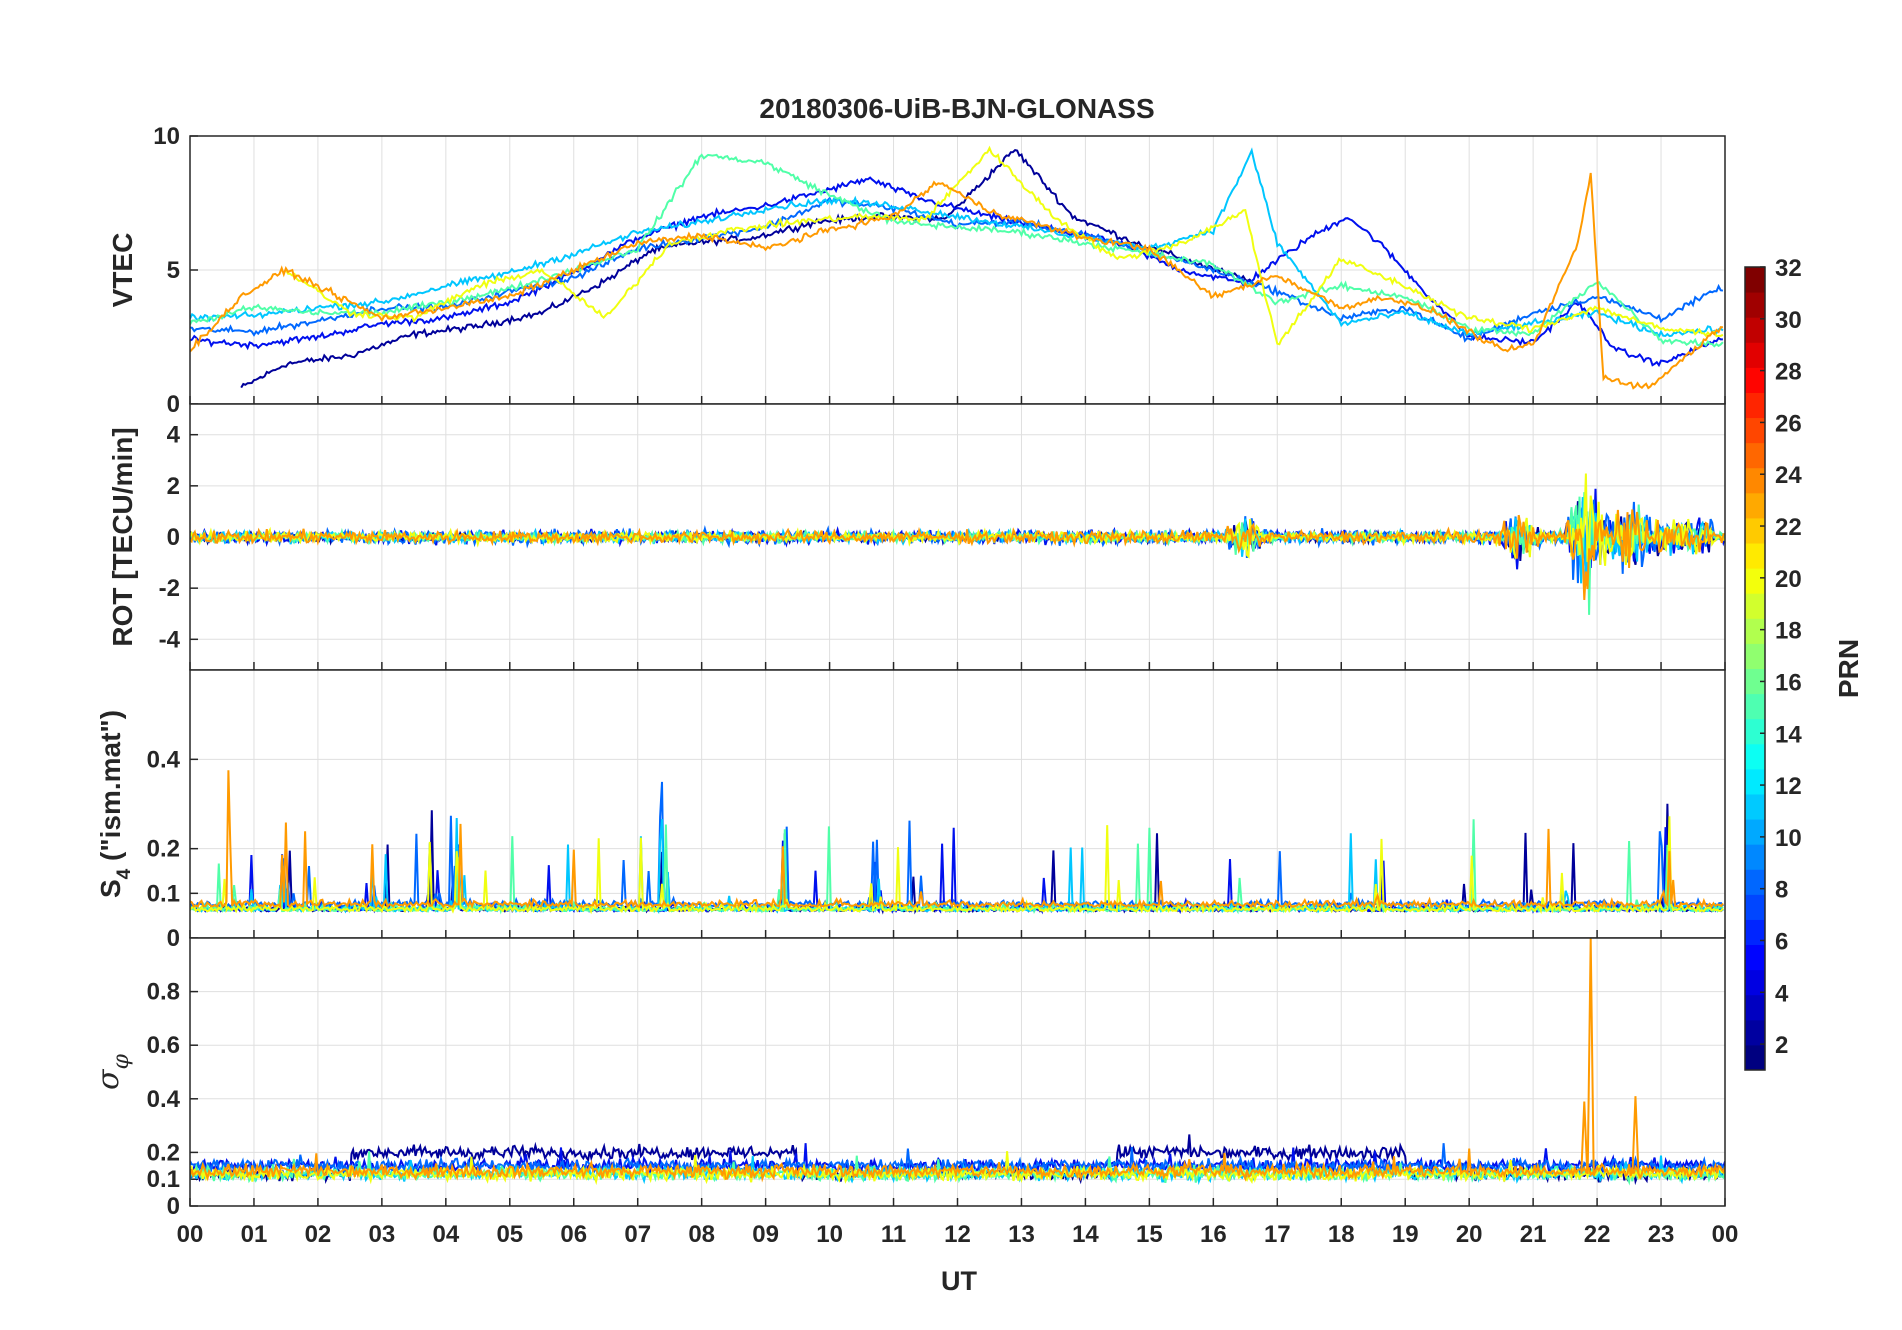 The image size is (1902, 1330). I want to click on x-tick-label: 17, so click(1277, 1234).